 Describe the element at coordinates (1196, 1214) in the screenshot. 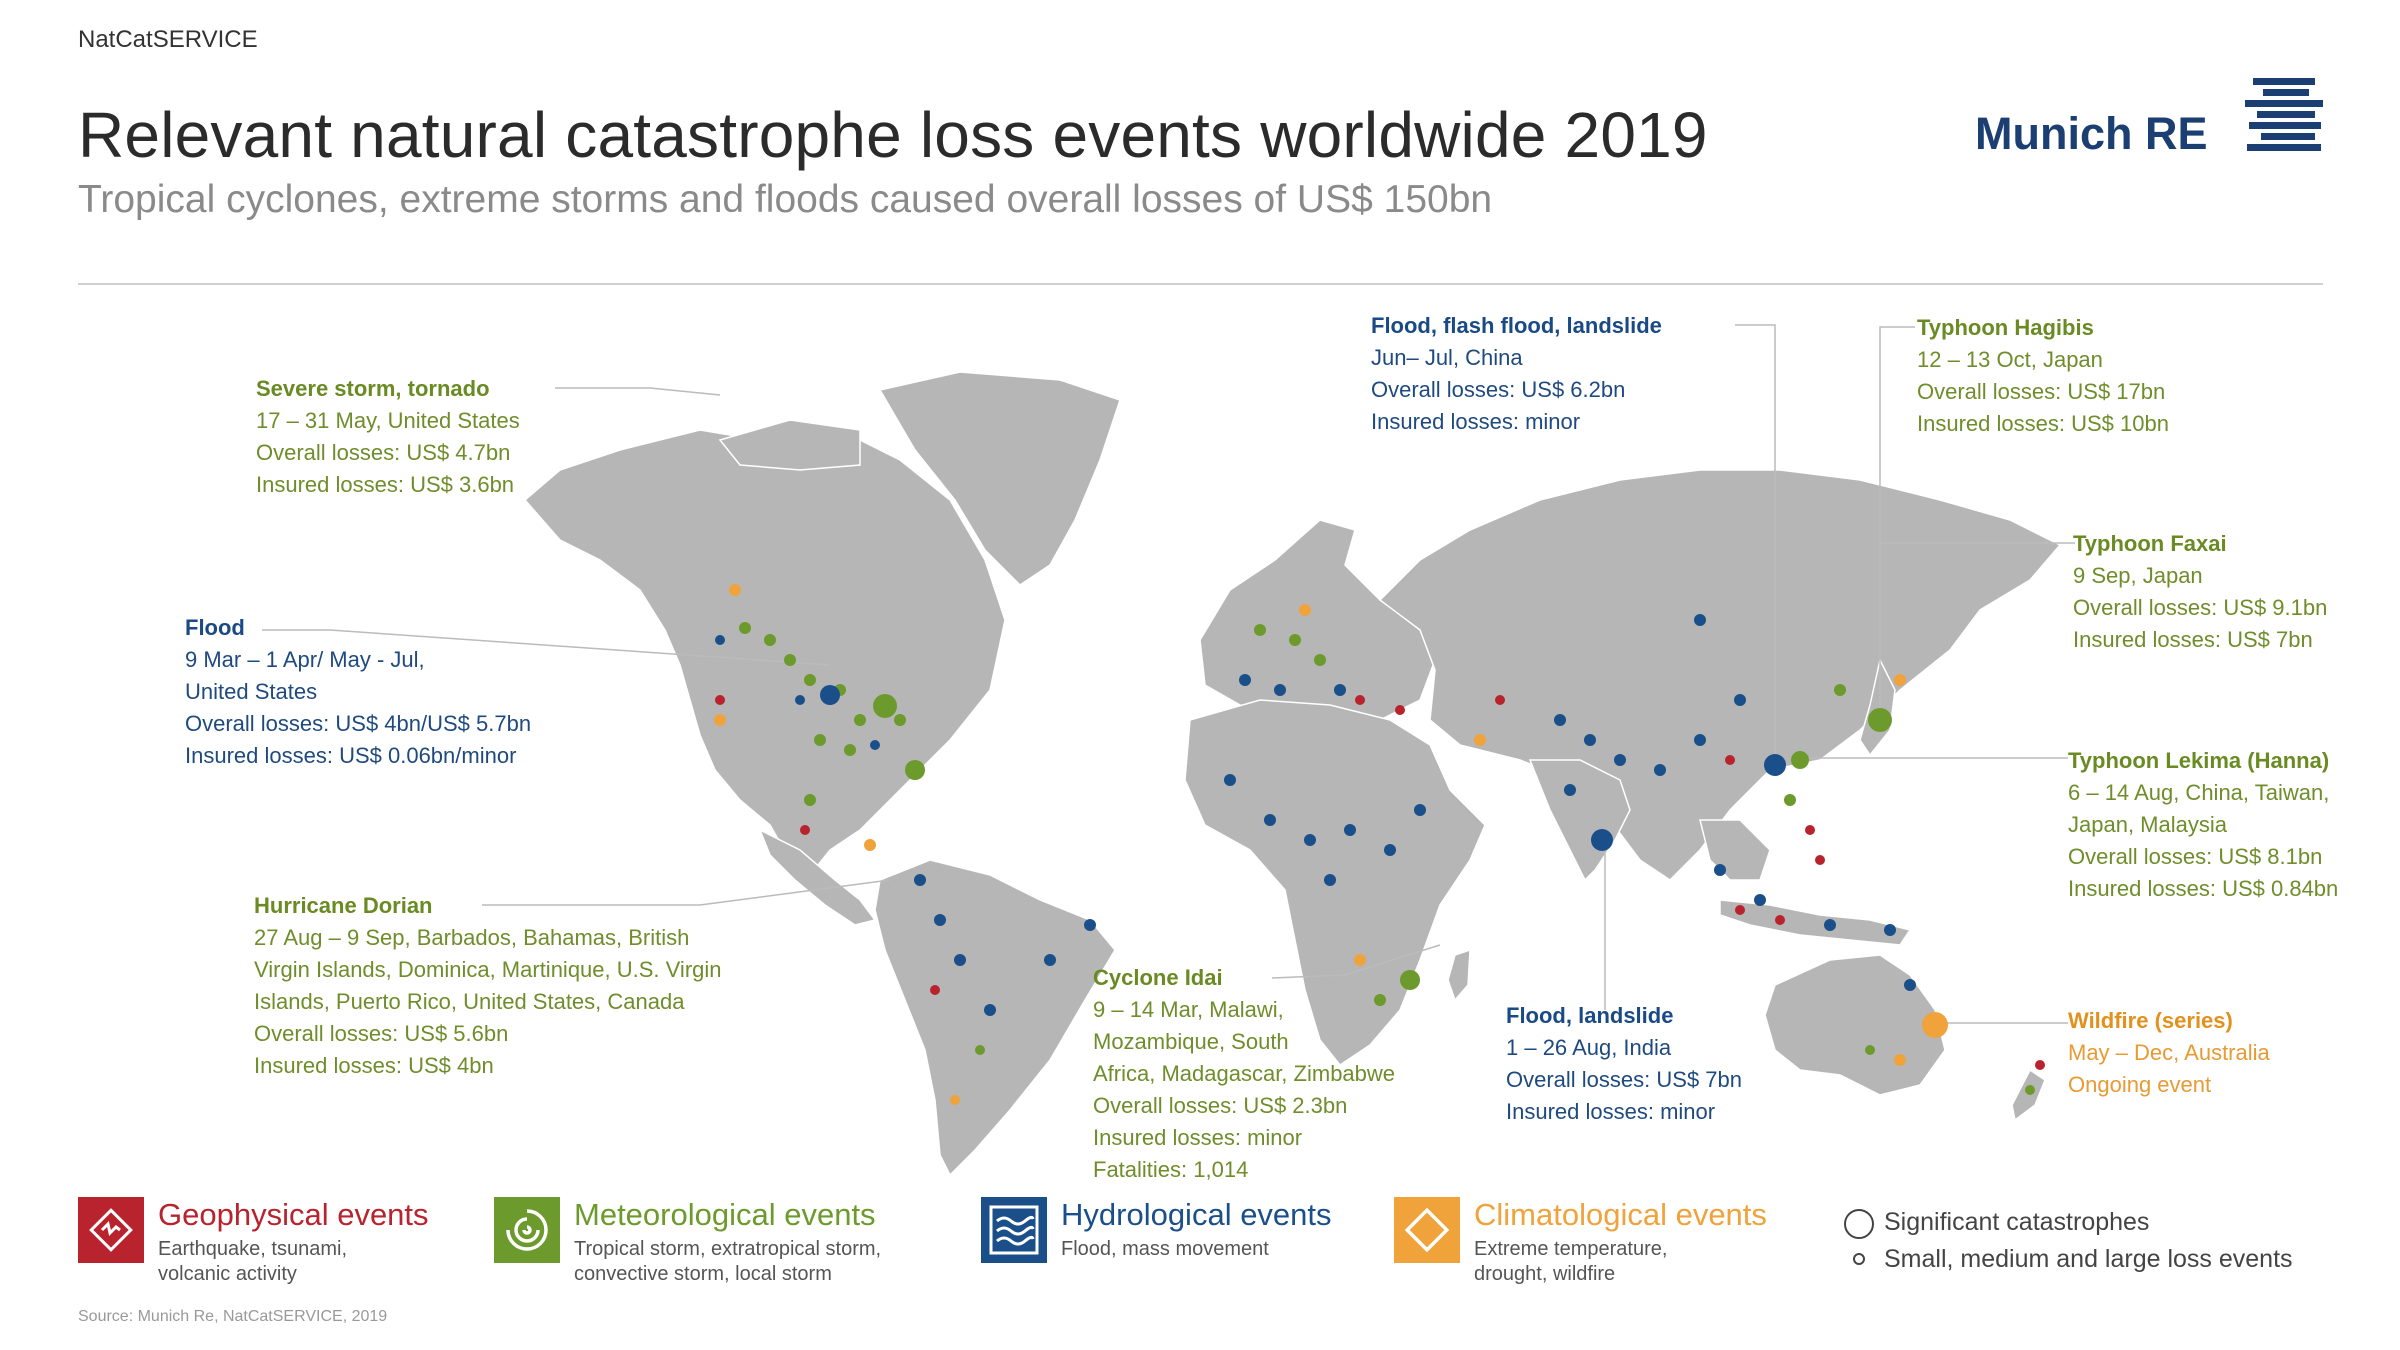

I see `legend-title: Hydrological events` at that location.